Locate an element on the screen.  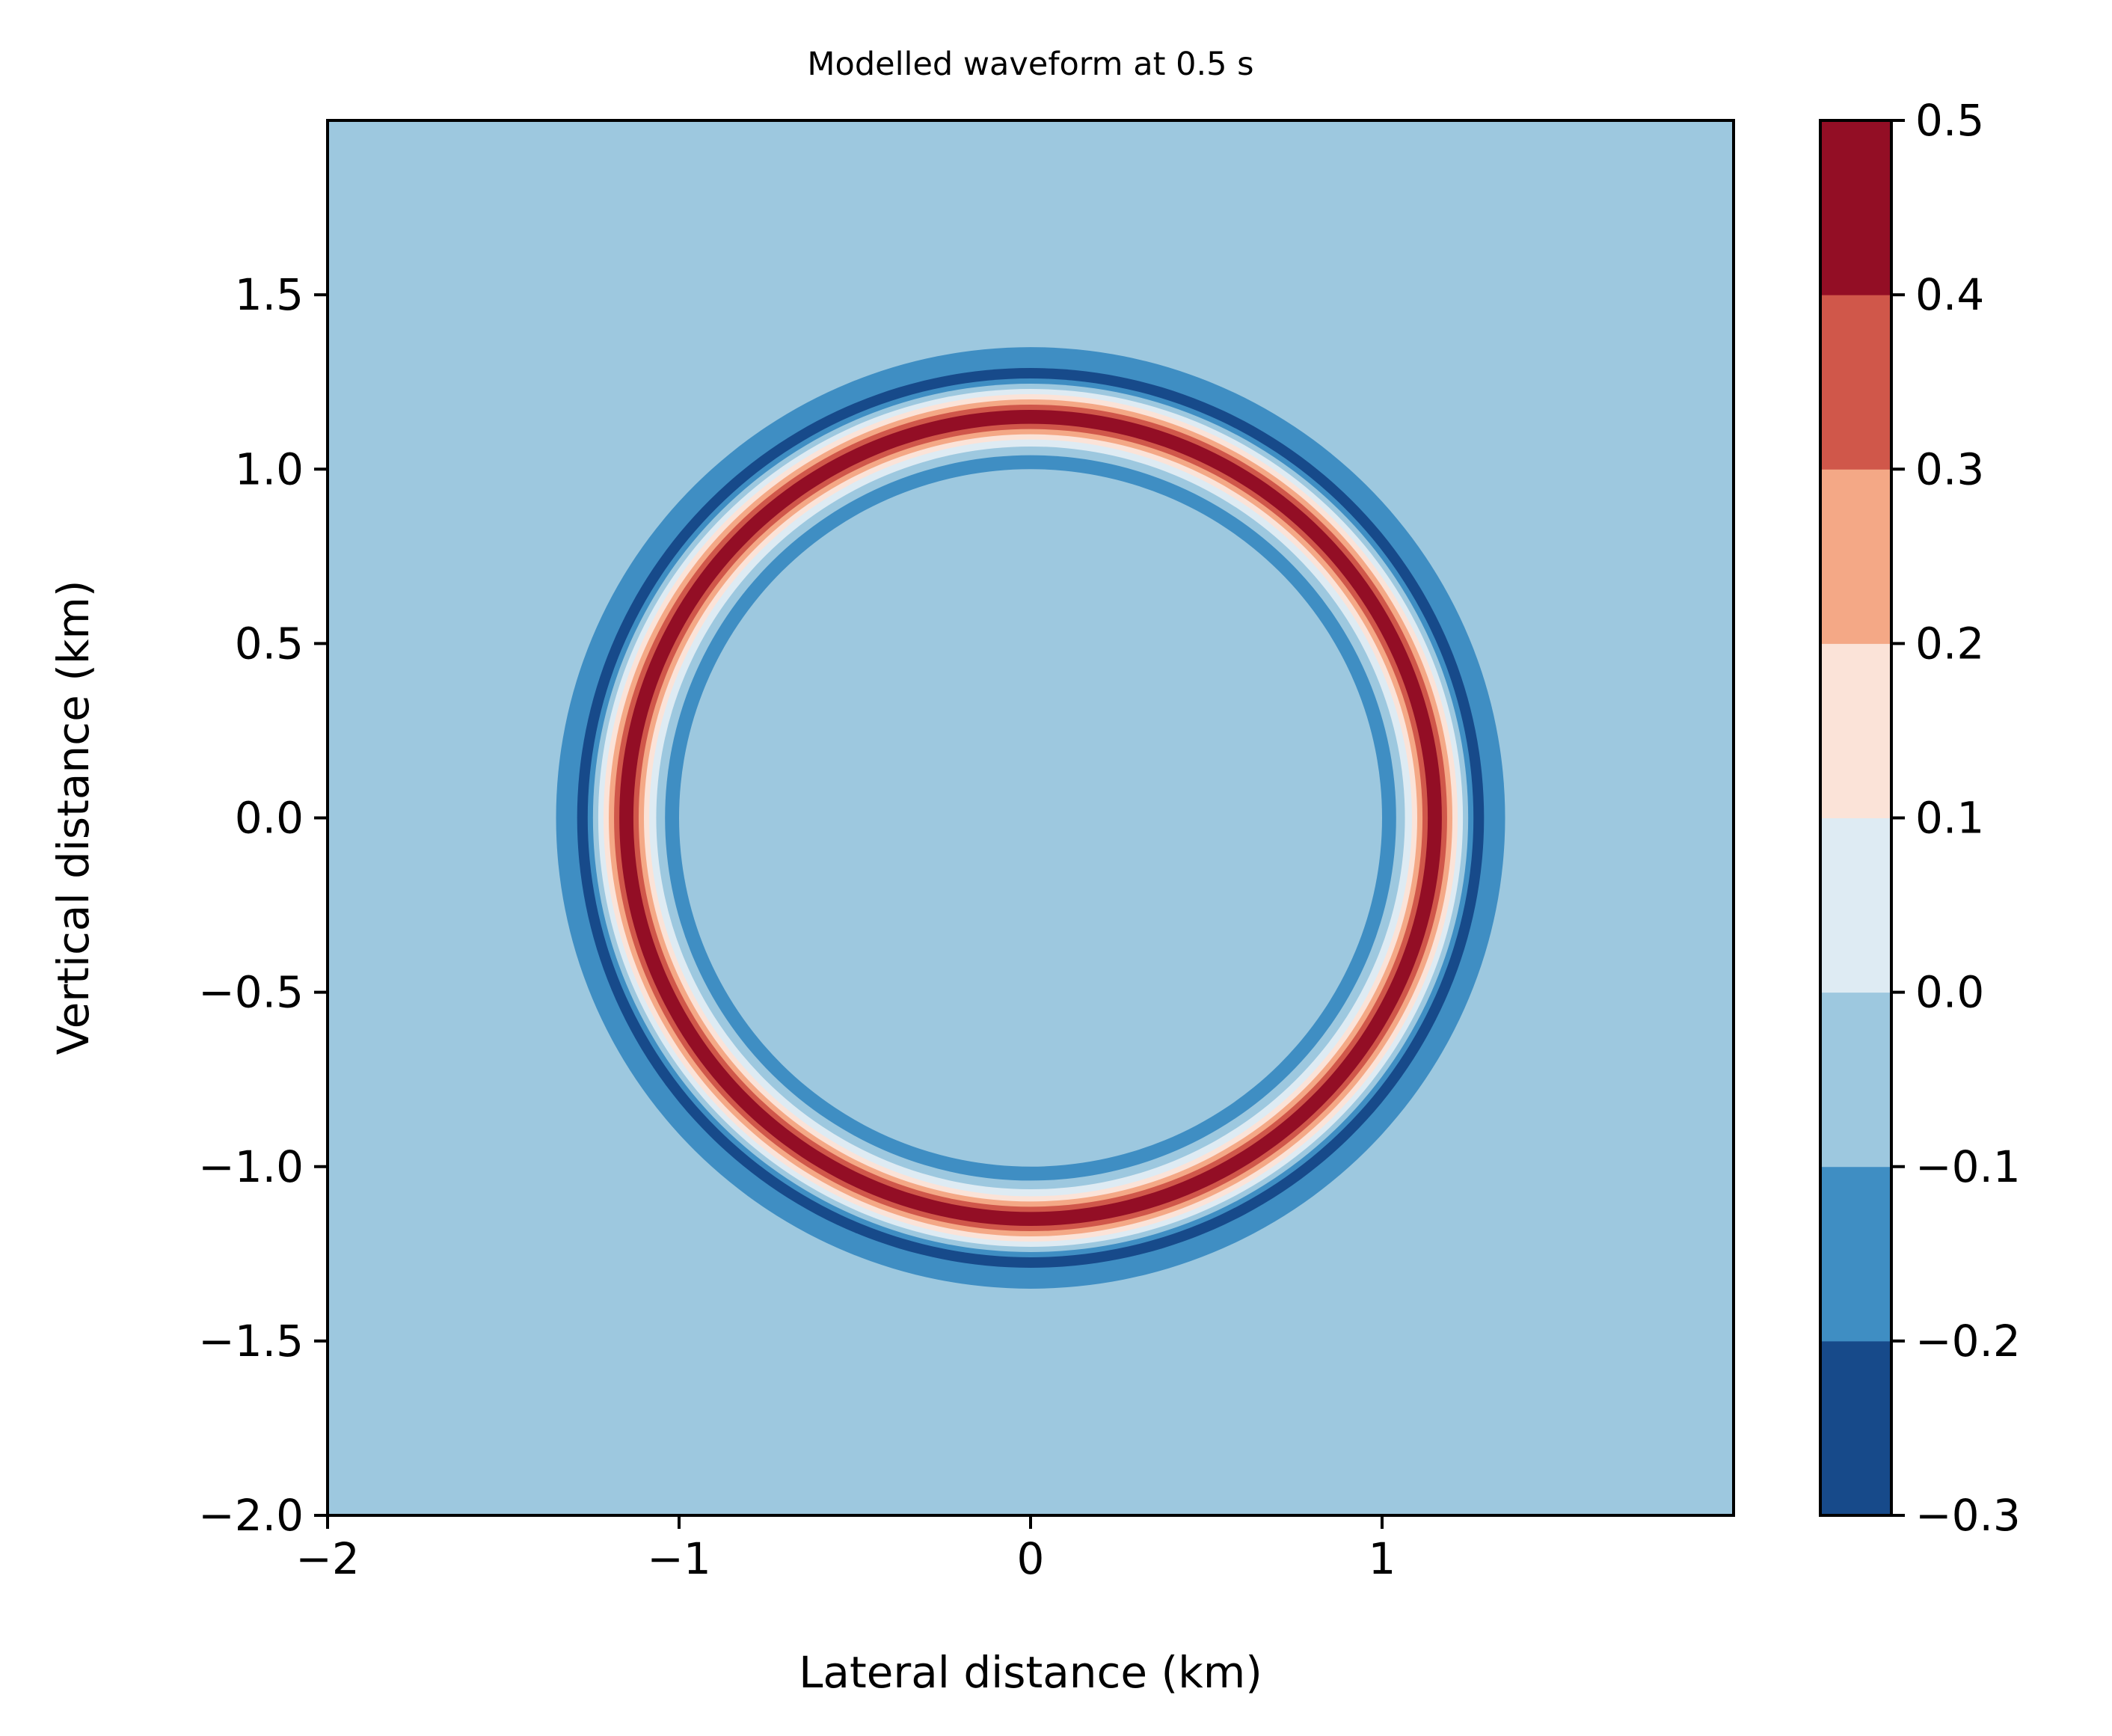
y-tick-label: −0.5 is located at coordinates (251, 992).